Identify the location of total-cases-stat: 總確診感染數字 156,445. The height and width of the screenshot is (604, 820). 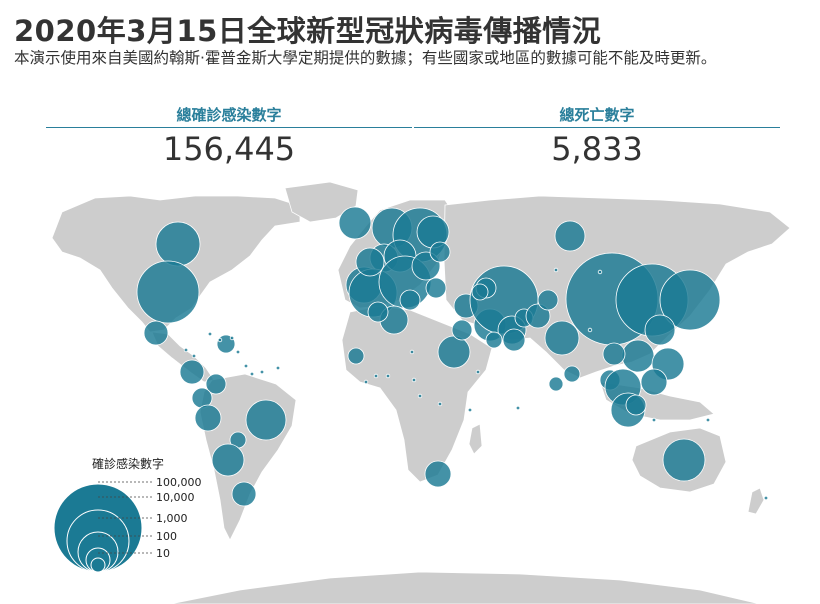
(229, 136).